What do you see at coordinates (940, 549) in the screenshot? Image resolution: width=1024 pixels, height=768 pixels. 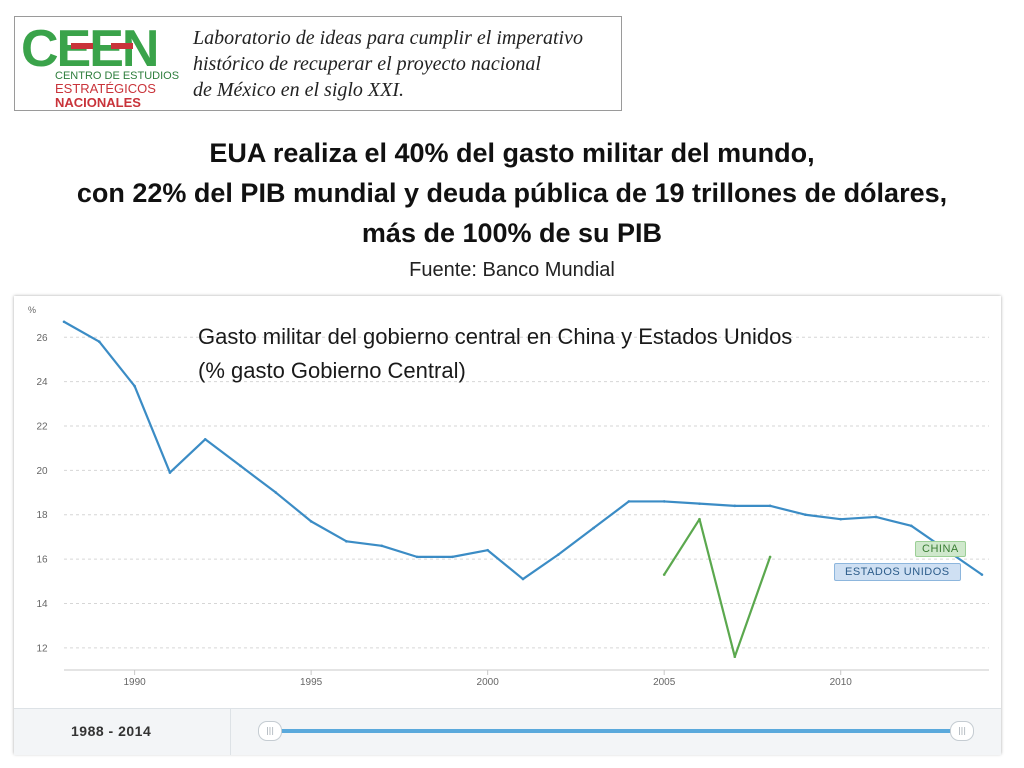 I see `series-label-china: CHINA` at bounding box center [940, 549].